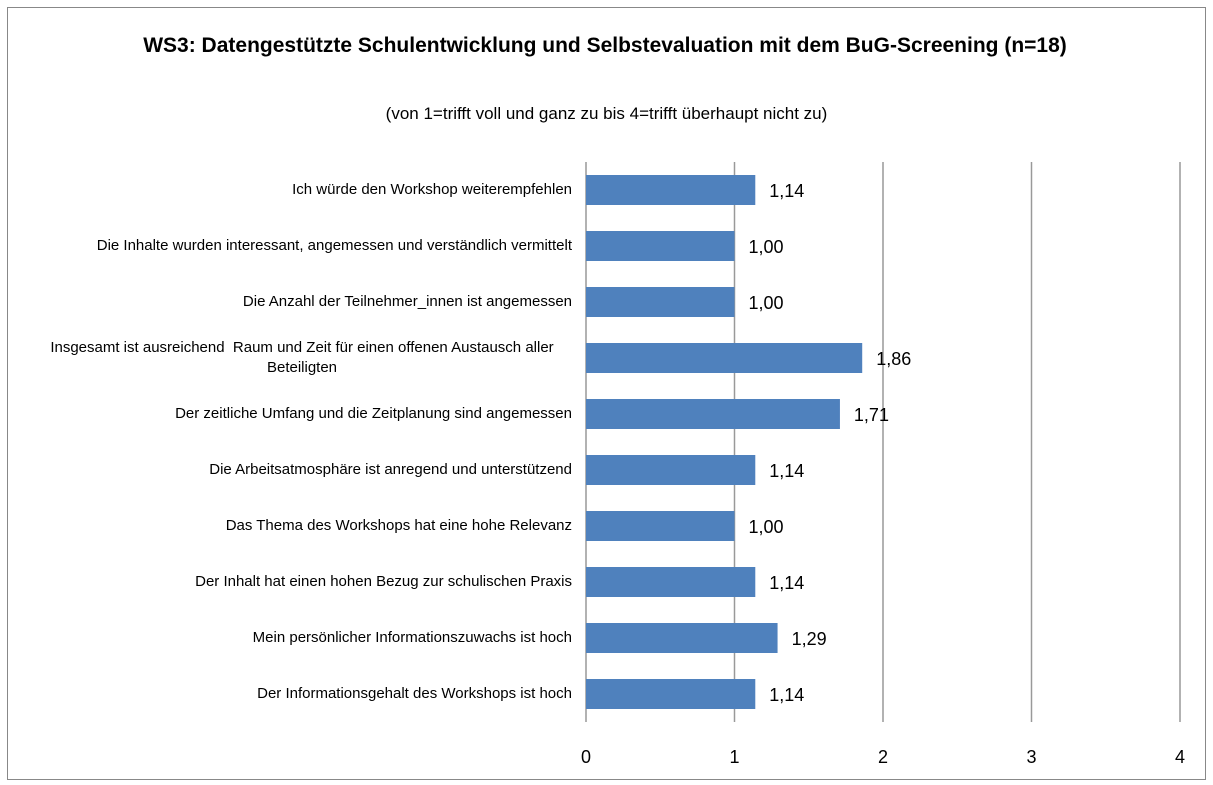 This screenshot has height=785, width=1213. What do you see at coordinates (1180, 757) in the screenshot?
I see `x-tick-label: 4` at bounding box center [1180, 757].